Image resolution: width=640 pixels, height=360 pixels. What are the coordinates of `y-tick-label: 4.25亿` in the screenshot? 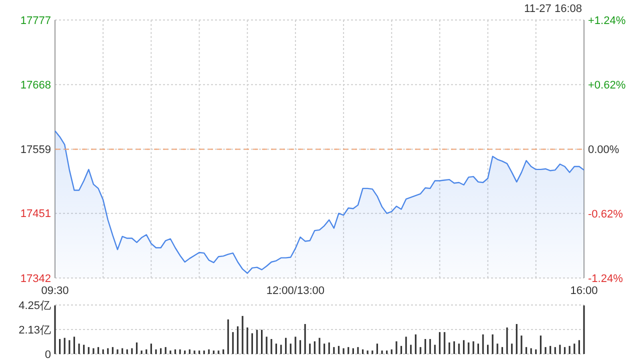 It's located at (34, 306).